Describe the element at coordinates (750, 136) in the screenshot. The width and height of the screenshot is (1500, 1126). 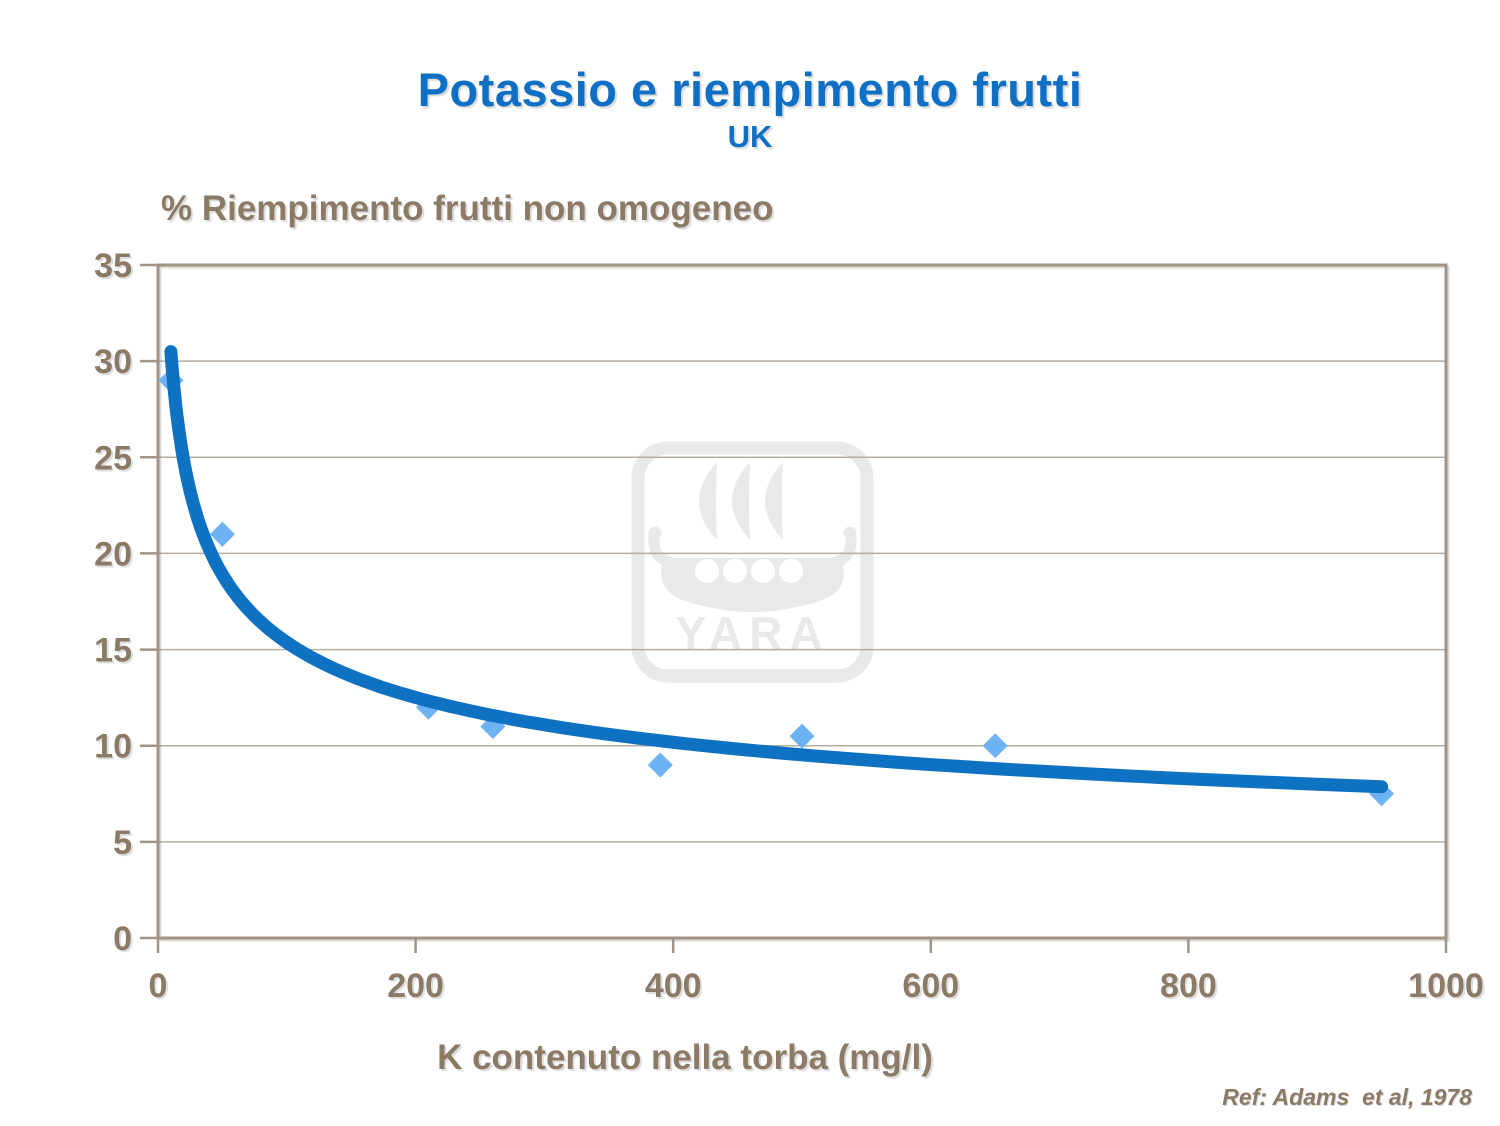
I see `page-subtitle: UK` at that location.